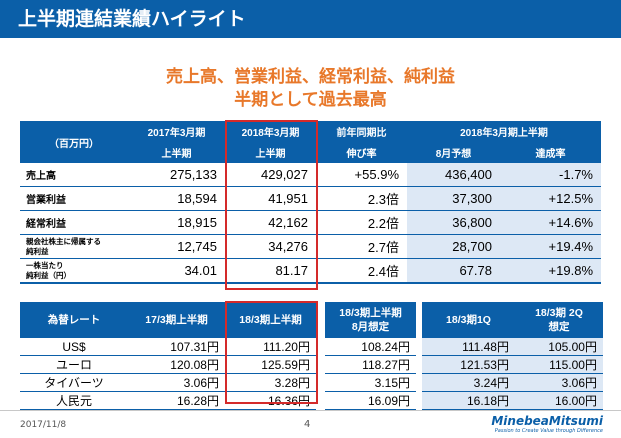  I want to click on table-row: 売上高 275,133 429,027 +55.9% 436,400 -1.7%, so click(310, 175).